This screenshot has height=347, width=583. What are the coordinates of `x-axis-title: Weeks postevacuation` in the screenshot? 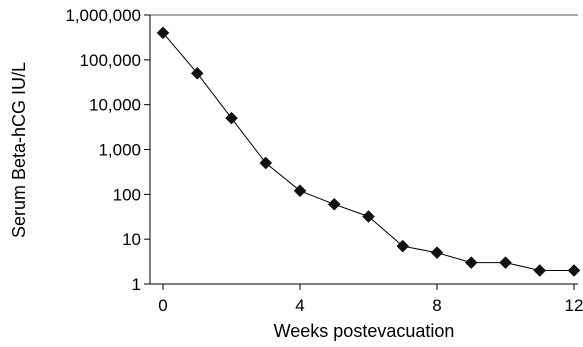 It's located at (364, 331).